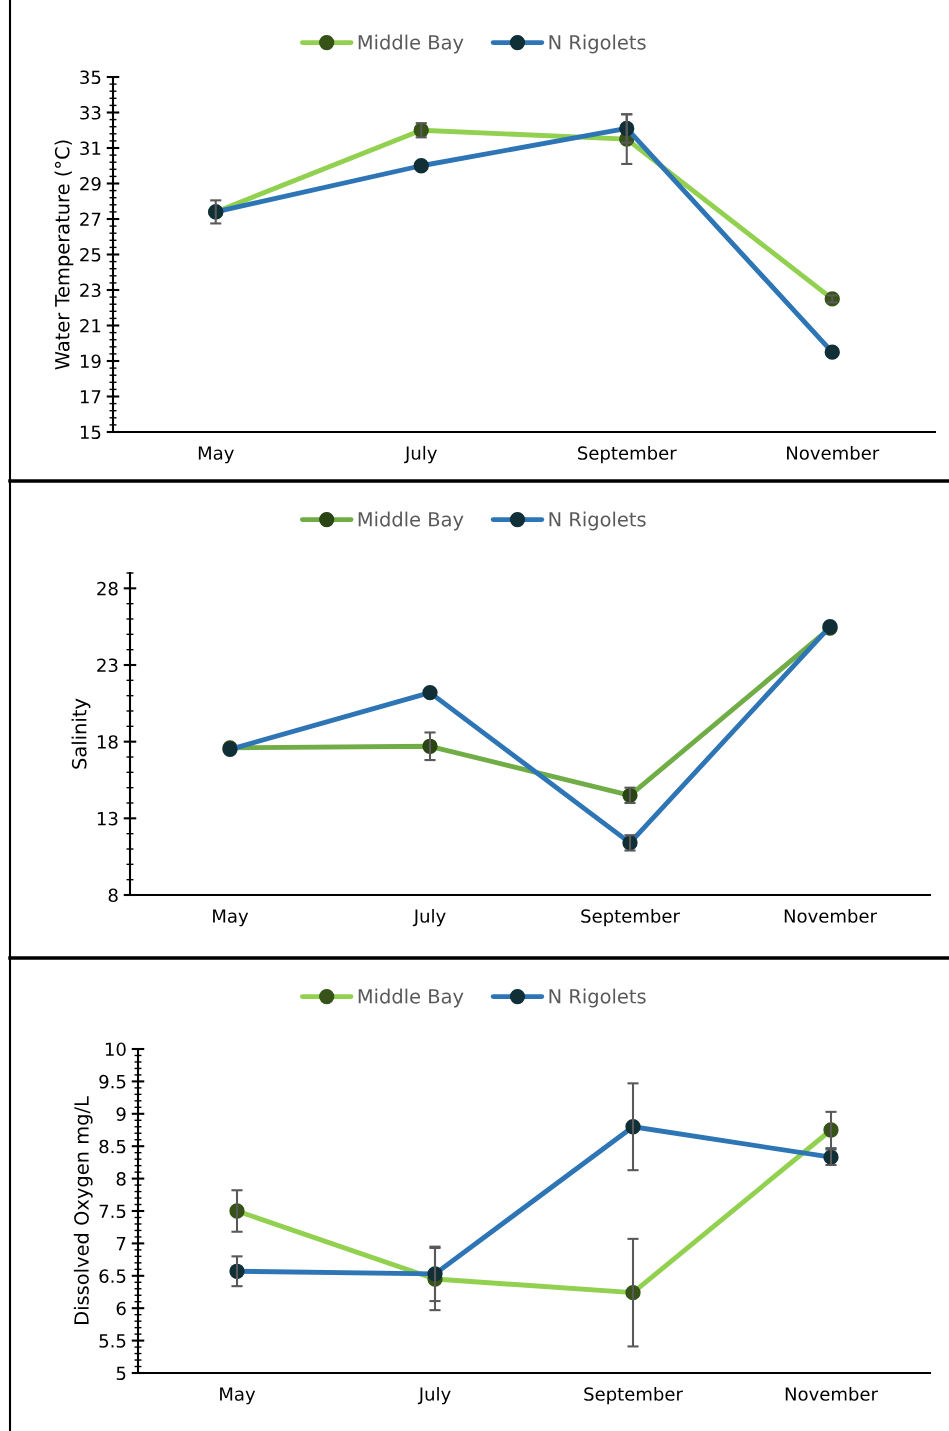 This screenshot has height=1431, width=949. What do you see at coordinates (107, 818) in the screenshot?
I see `y-tick-label: 13` at bounding box center [107, 818].